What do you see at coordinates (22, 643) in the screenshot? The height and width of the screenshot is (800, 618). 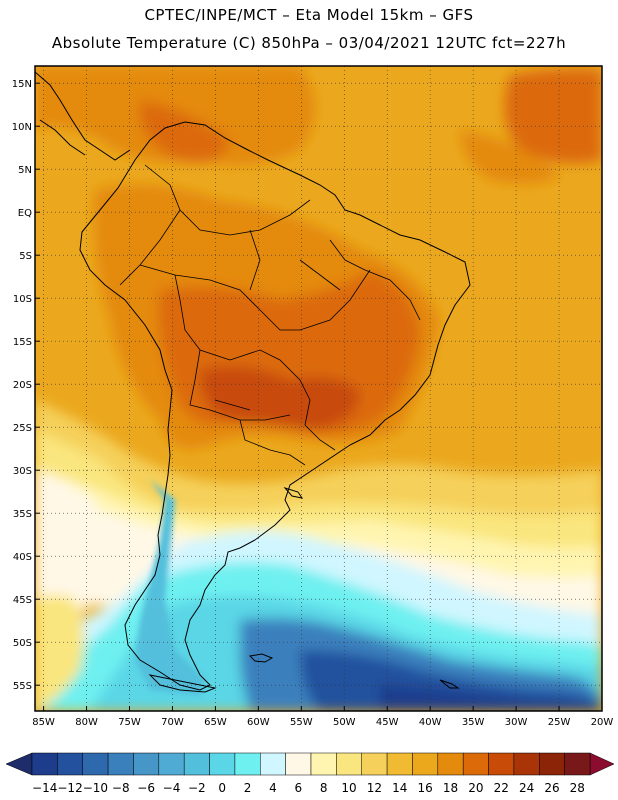 I see `lat-label: 50S` at bounding box center [22, 643].